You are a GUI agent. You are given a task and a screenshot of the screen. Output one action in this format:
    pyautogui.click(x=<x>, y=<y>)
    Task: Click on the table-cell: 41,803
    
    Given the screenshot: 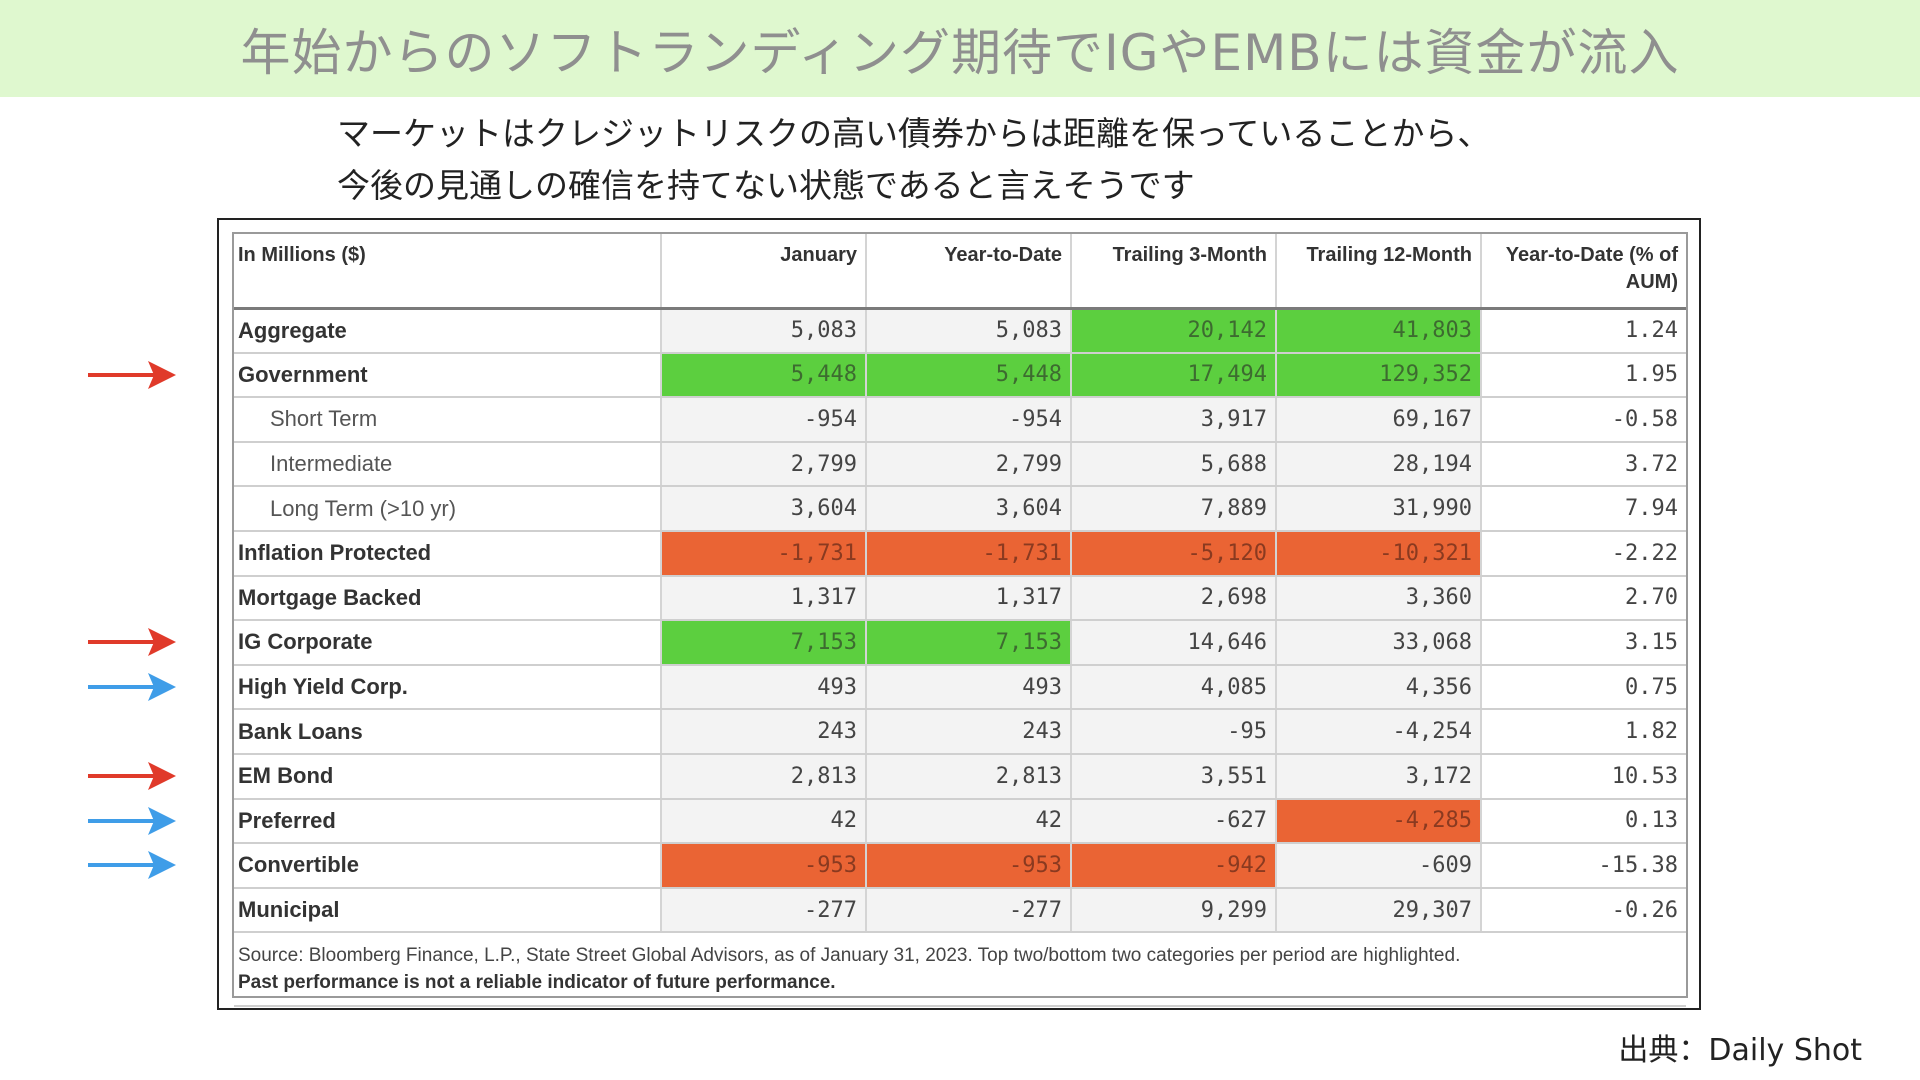 What is the action you would take?
    pyautogui.click(x=1379, y=331)
    